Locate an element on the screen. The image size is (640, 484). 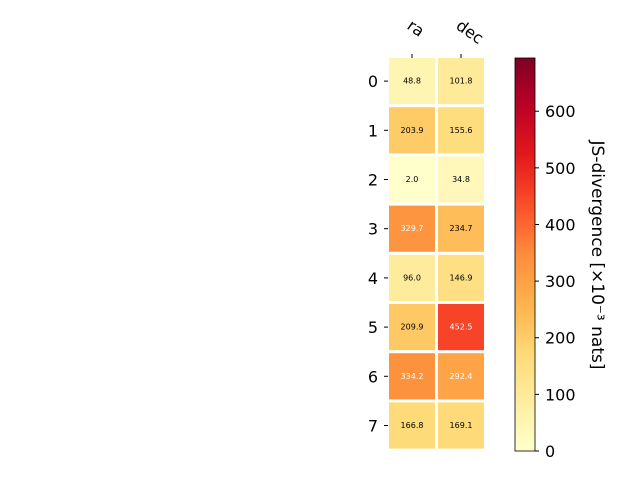
row-label: 6 is located at coordinates (373, 376).